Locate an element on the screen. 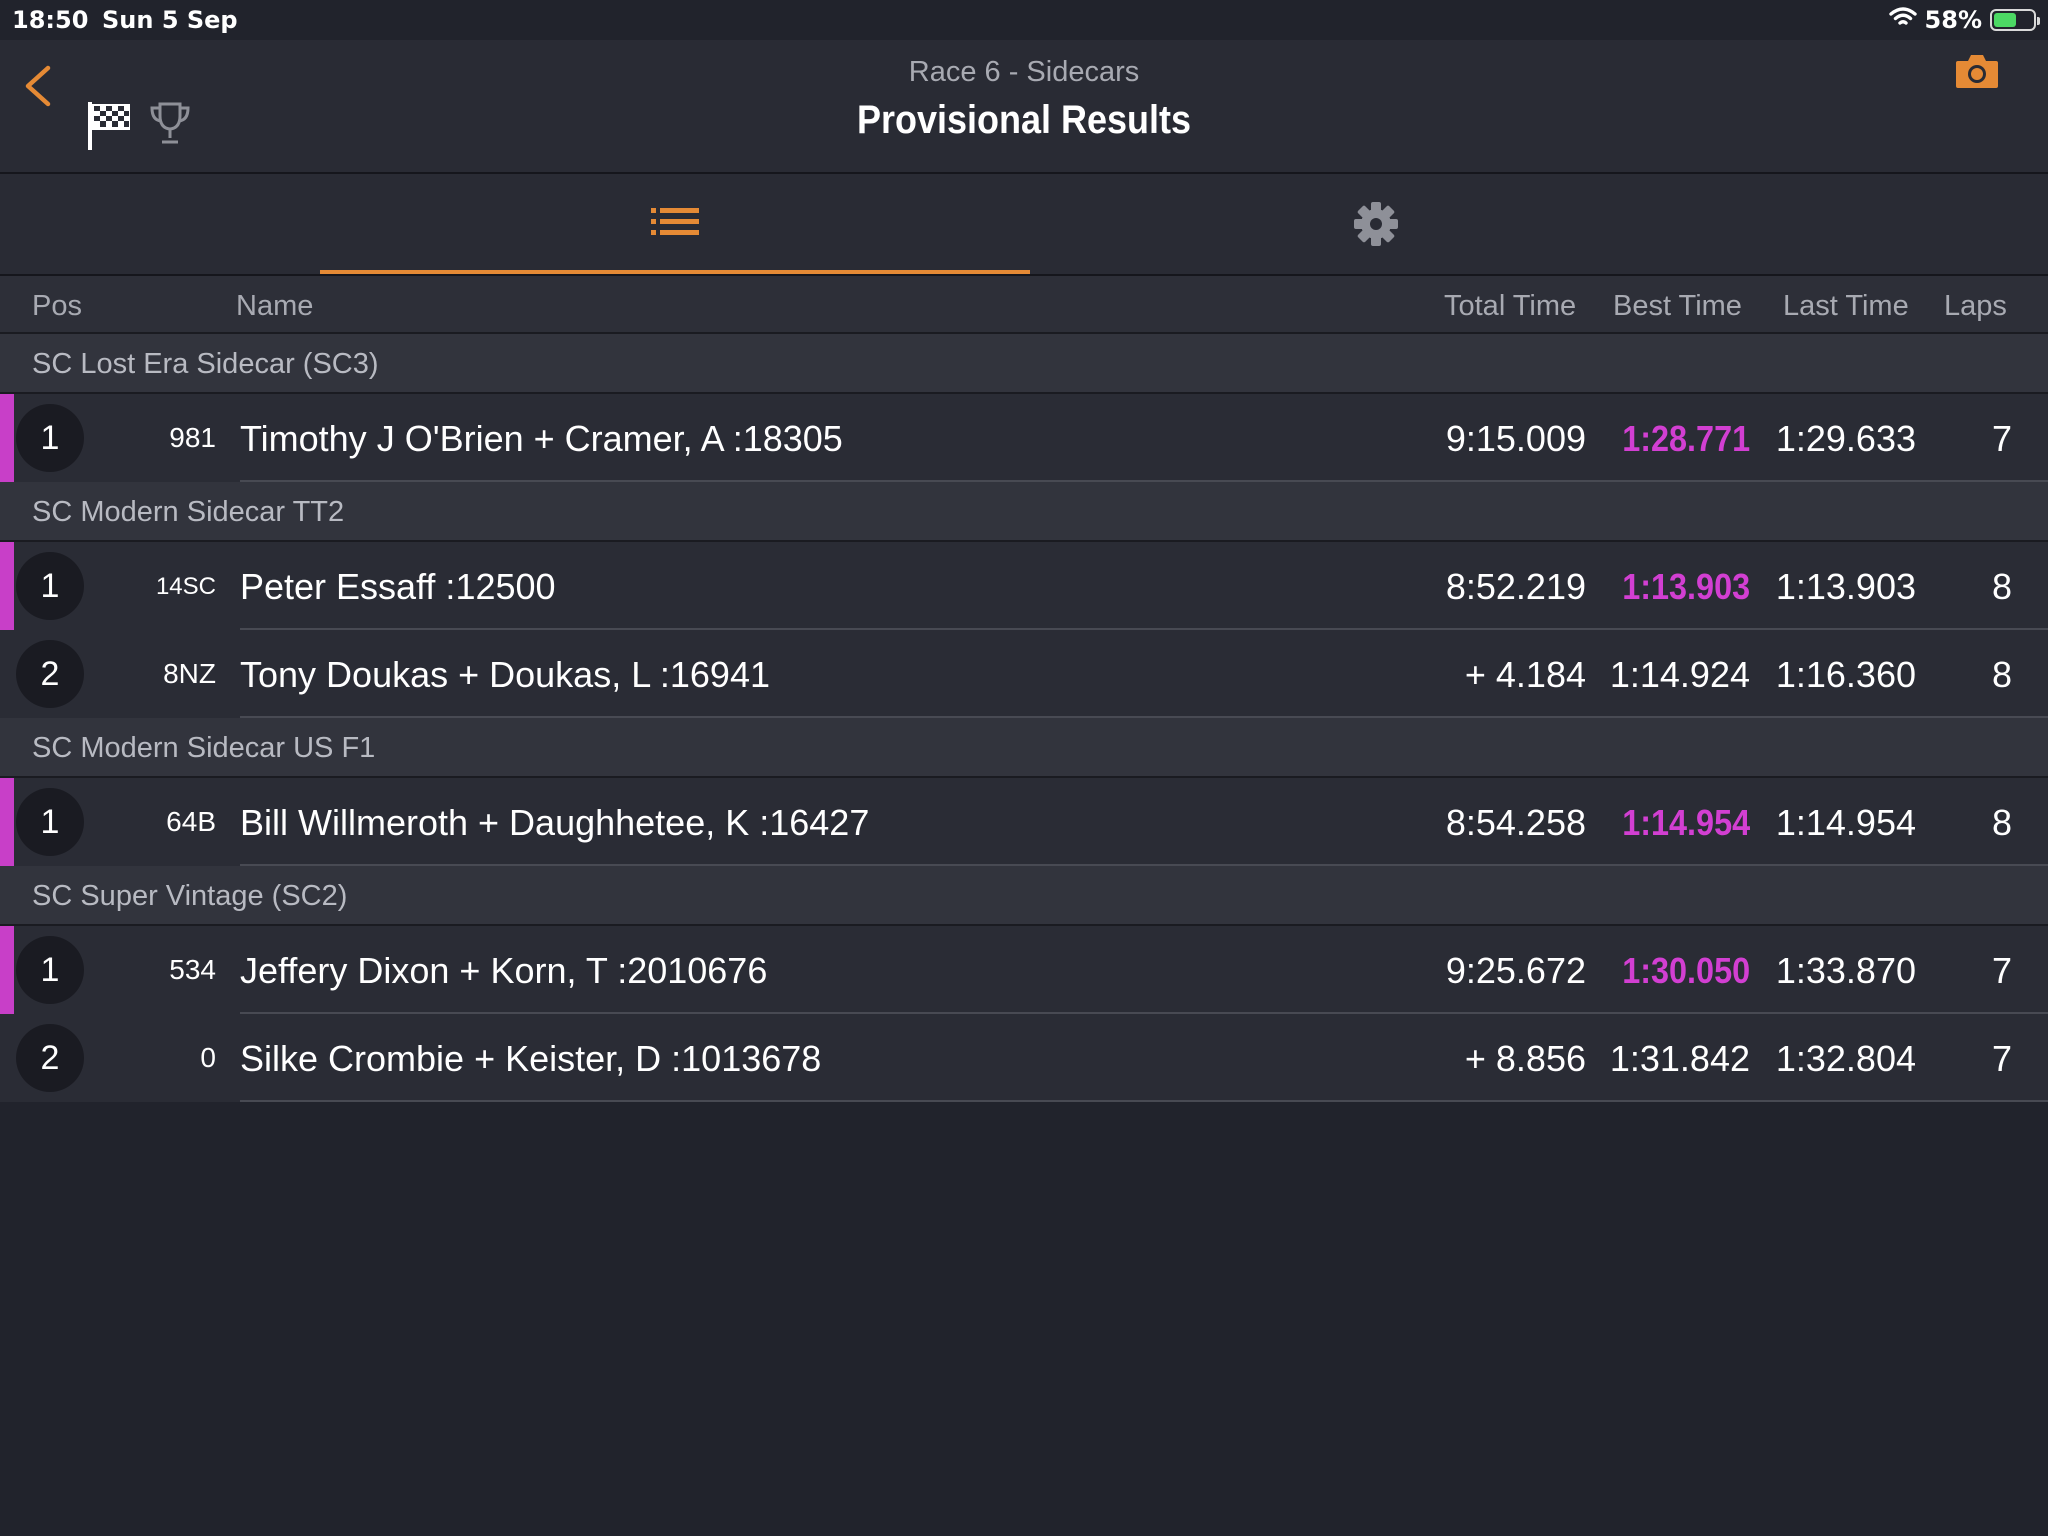 The height and width of the screenshot is (1536, 2048). total-time: 8:54.258 is located at coordinates (1515, 822).